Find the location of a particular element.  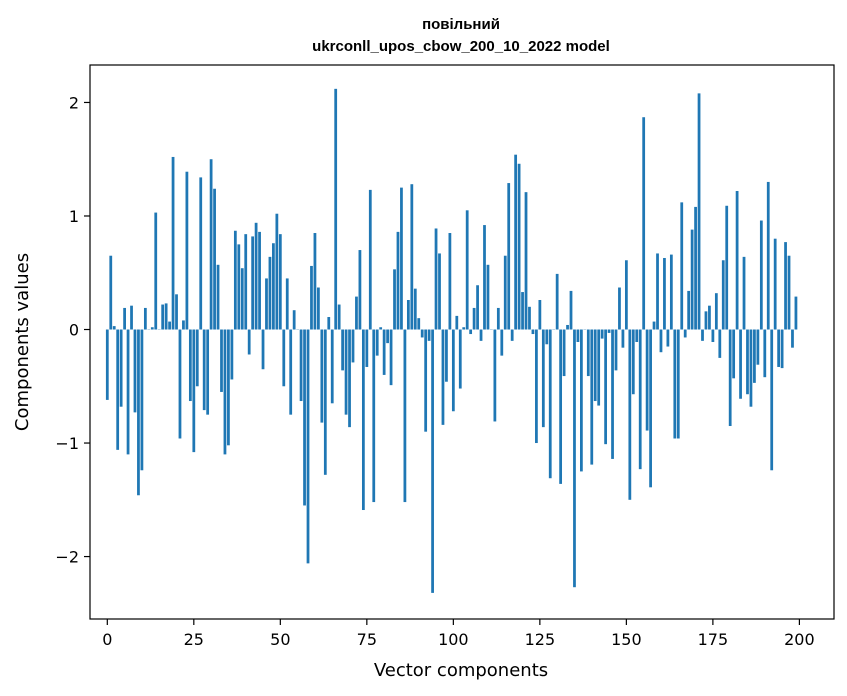

x-tick-label: 0 is located at coordinates (107, 639).